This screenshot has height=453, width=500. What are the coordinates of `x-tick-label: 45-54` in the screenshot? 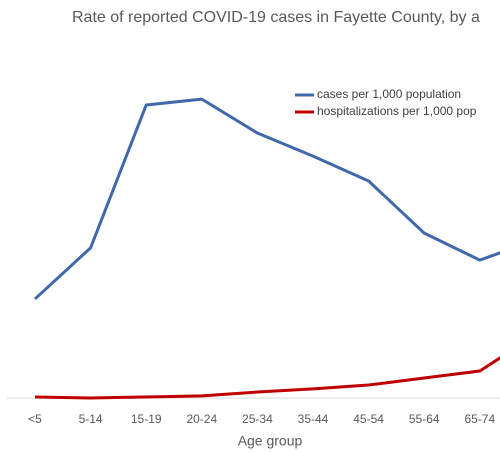 It's located at (368, 419).